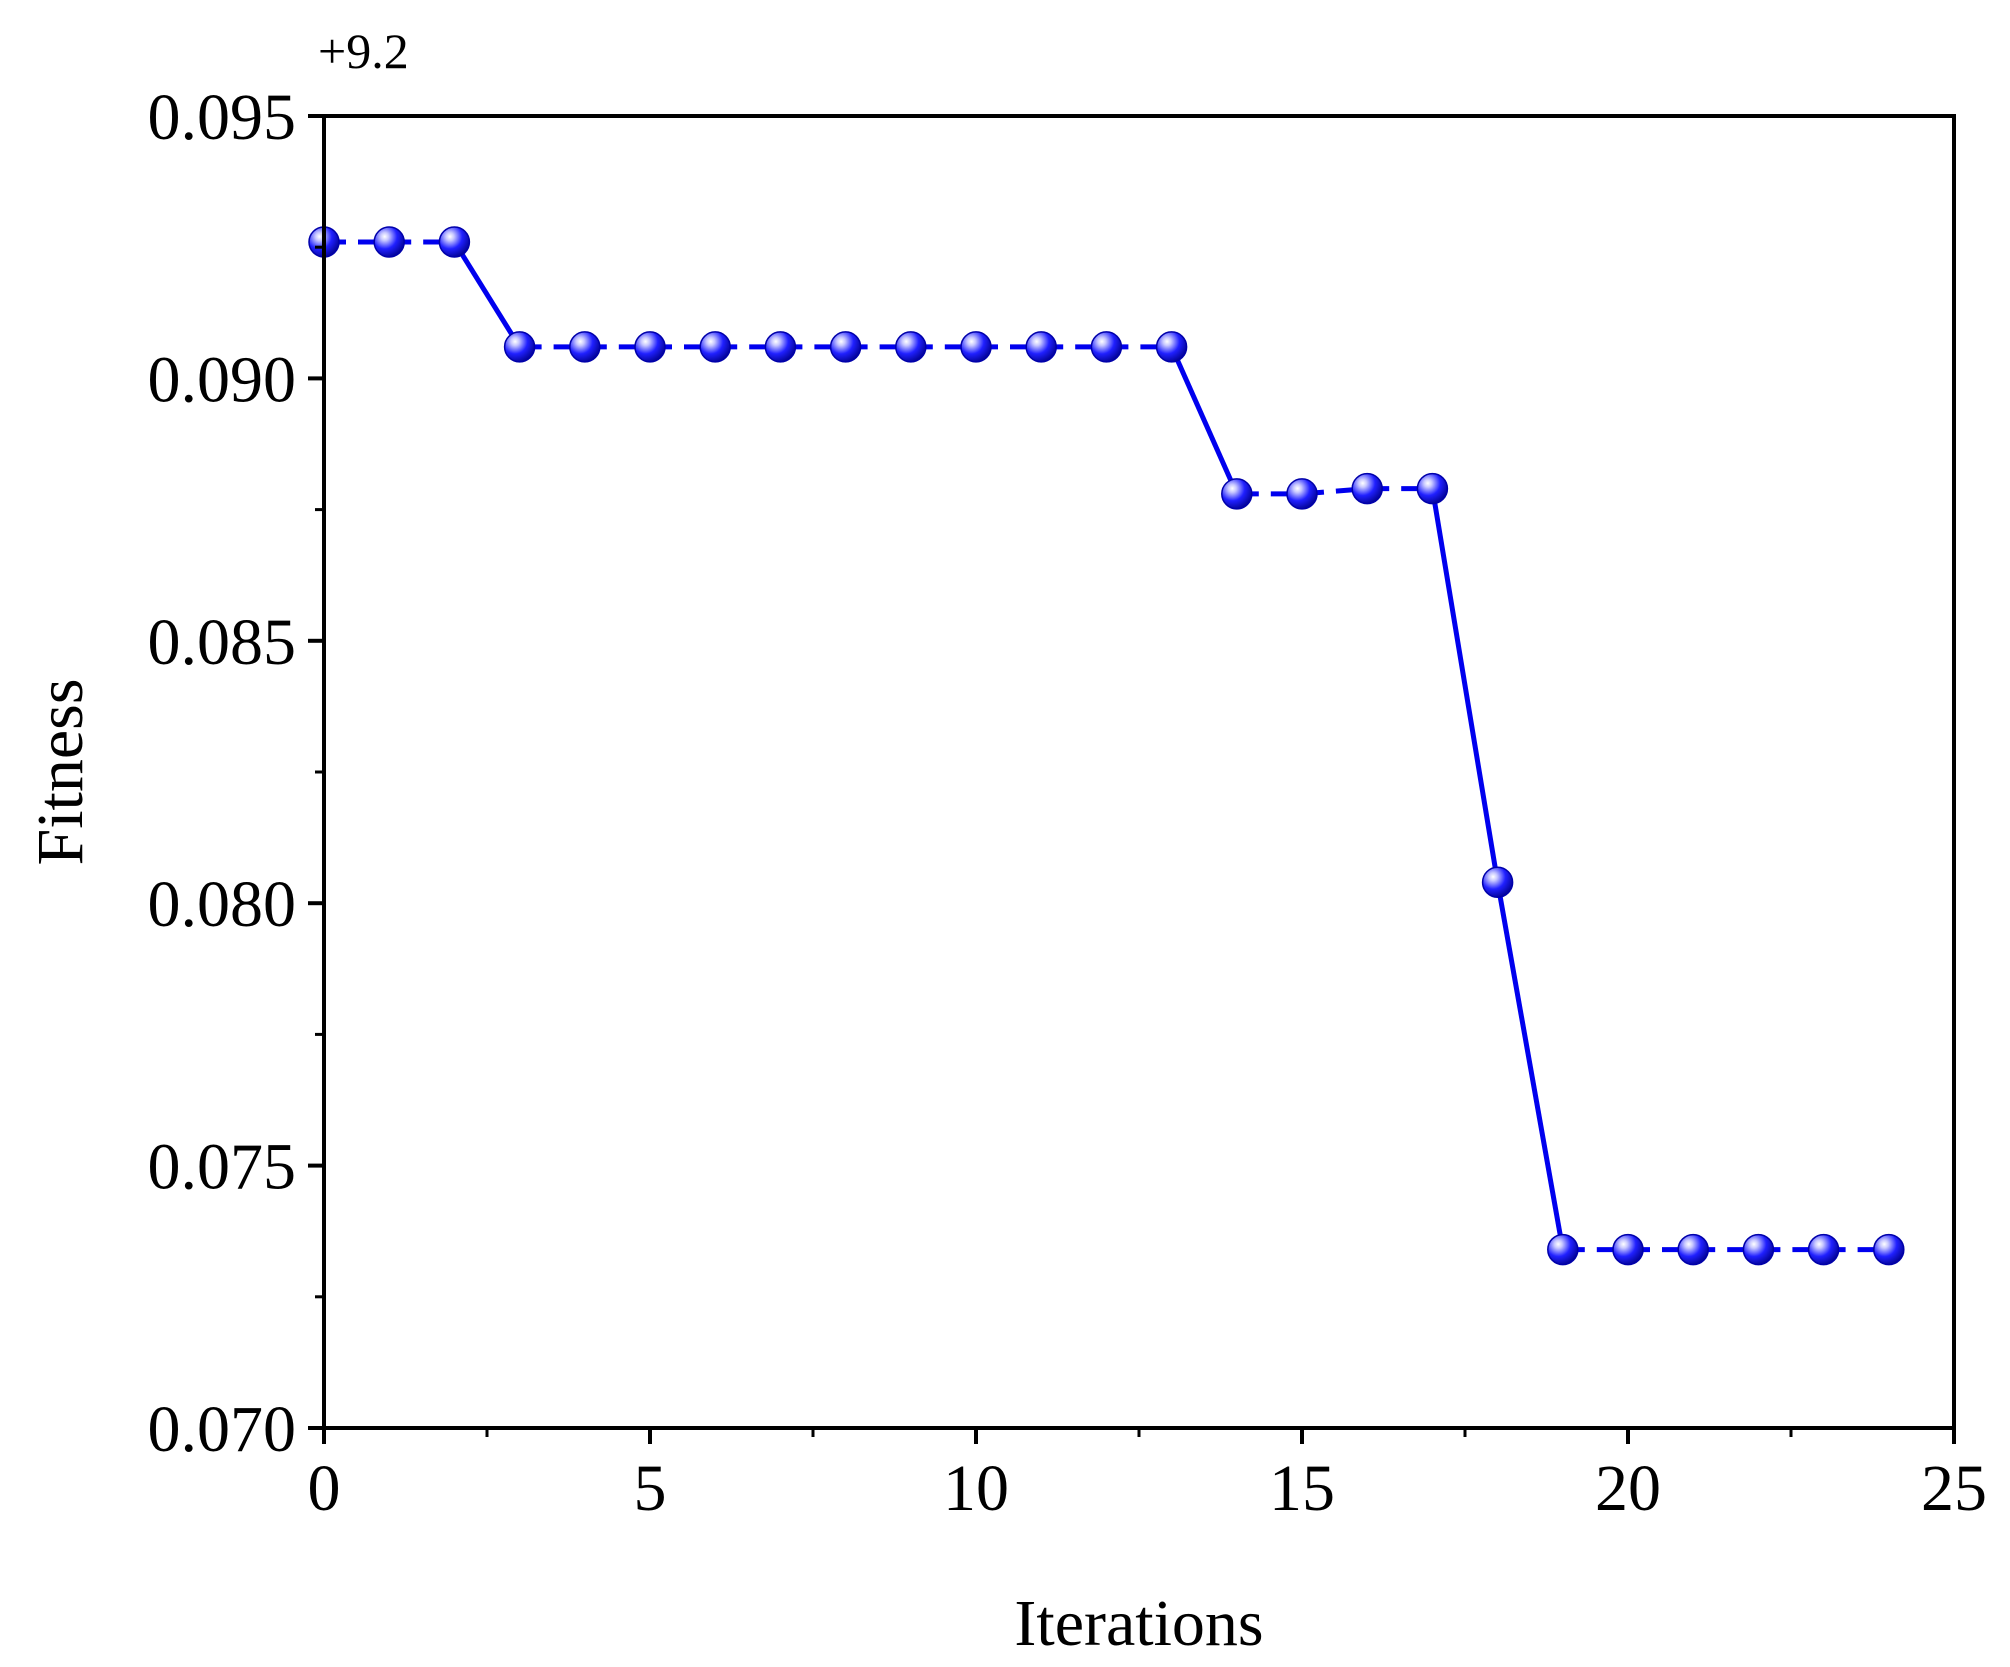 The width and height of the screenshot is (2010, 1667). Describe the element at coordinates (976, 1488) in the screenshot. I see `x-tick-label: 10` at that location.